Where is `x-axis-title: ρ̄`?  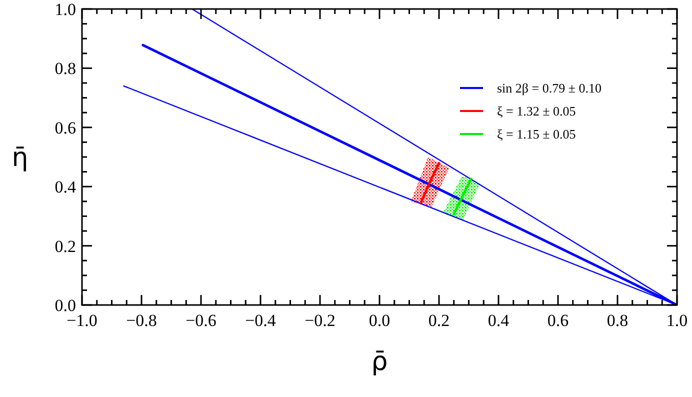 x-axis-title: ρ̄ is located at coordinates (379, 362).